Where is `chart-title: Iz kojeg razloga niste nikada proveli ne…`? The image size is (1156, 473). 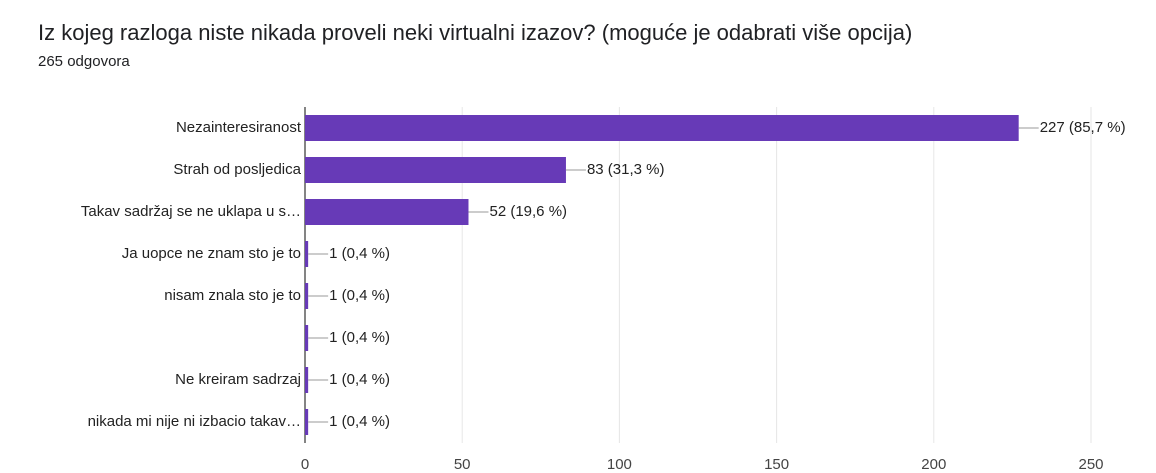
chart-title: Iz kojeg razloga niste nikada proveli ne… is located at coordinates (475, 32).